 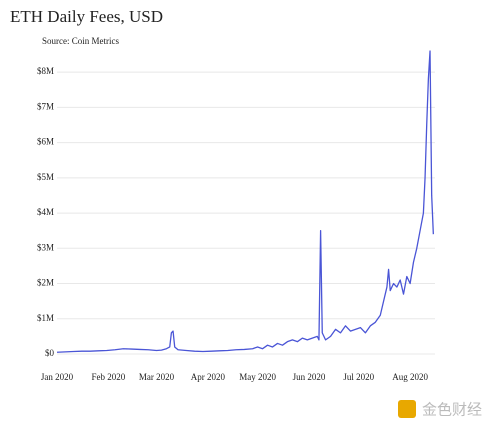 I want to click on x-tick-label: Apr 2020, so click(x=208, y=377).